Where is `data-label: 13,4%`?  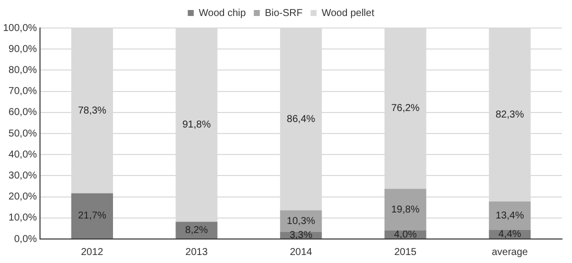
data-label: 13,4% is located at coordinates (510, 216).